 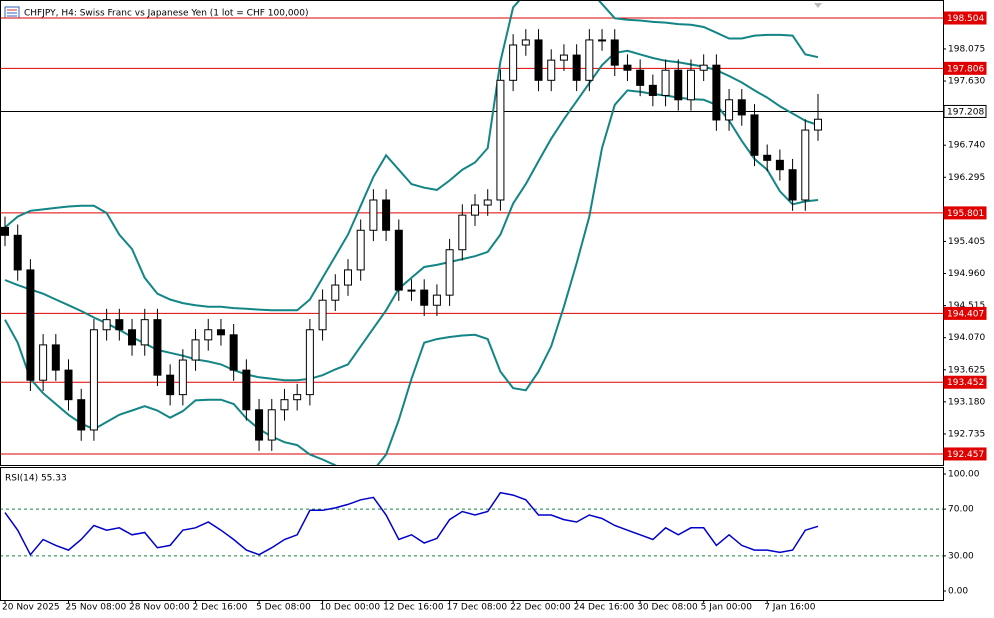 What do you see at coordinates (966, 402) in the screenshot?
I see `y-tick-label: 193.180` at bounding box center [966, 402].